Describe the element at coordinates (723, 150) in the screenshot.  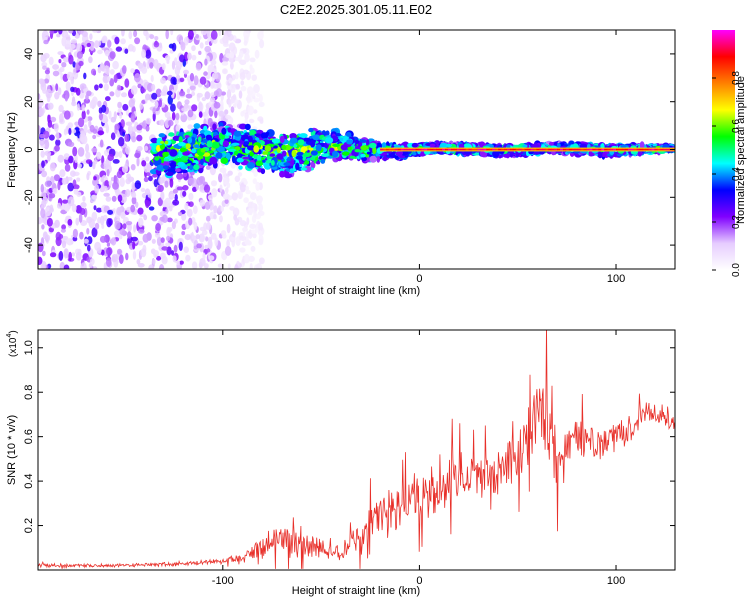
I see `colorbar-gradient` at that location.